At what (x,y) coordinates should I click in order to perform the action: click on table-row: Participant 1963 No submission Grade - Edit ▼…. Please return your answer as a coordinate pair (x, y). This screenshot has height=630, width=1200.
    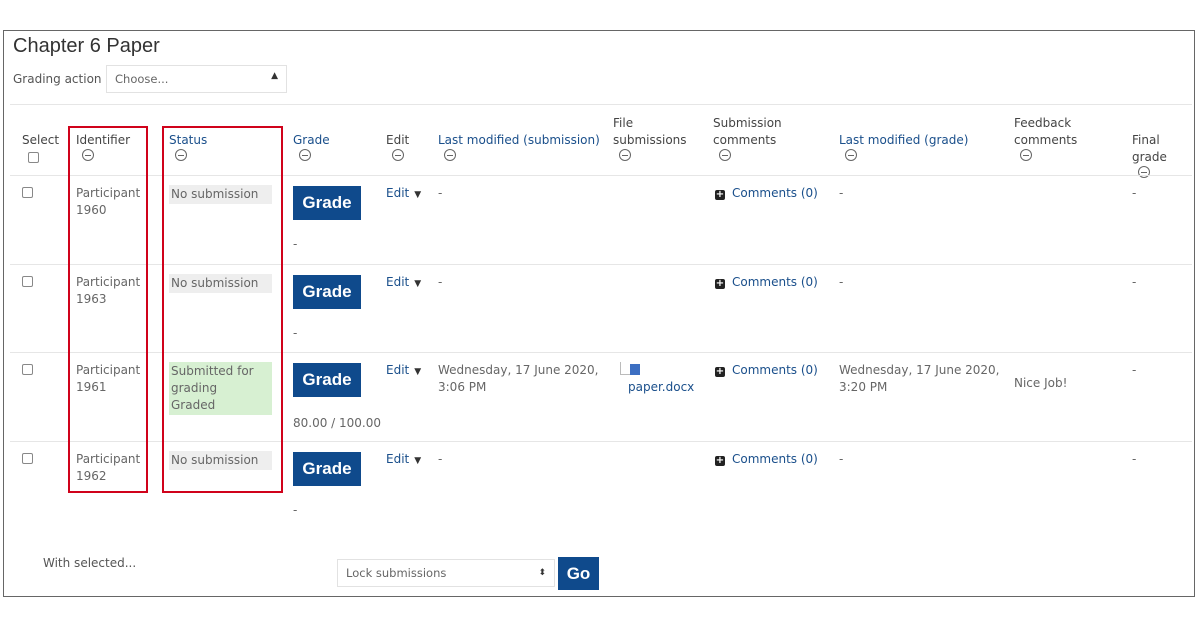
    Looking at the image, I should click on (600, 309).